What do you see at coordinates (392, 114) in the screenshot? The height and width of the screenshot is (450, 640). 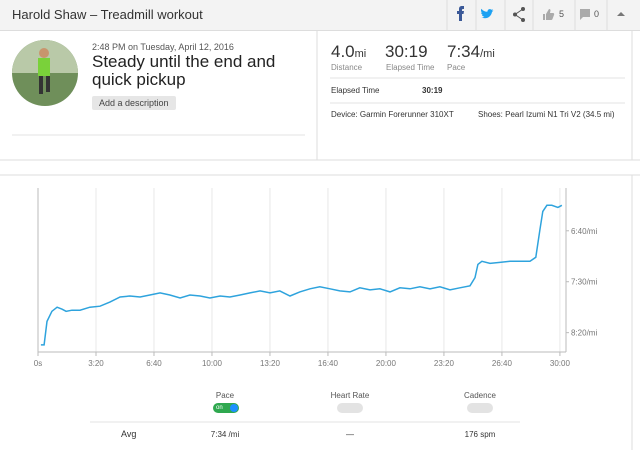 I see `device: Device: Garmin Forerunner 310XT` at bounding box center [392, 114].